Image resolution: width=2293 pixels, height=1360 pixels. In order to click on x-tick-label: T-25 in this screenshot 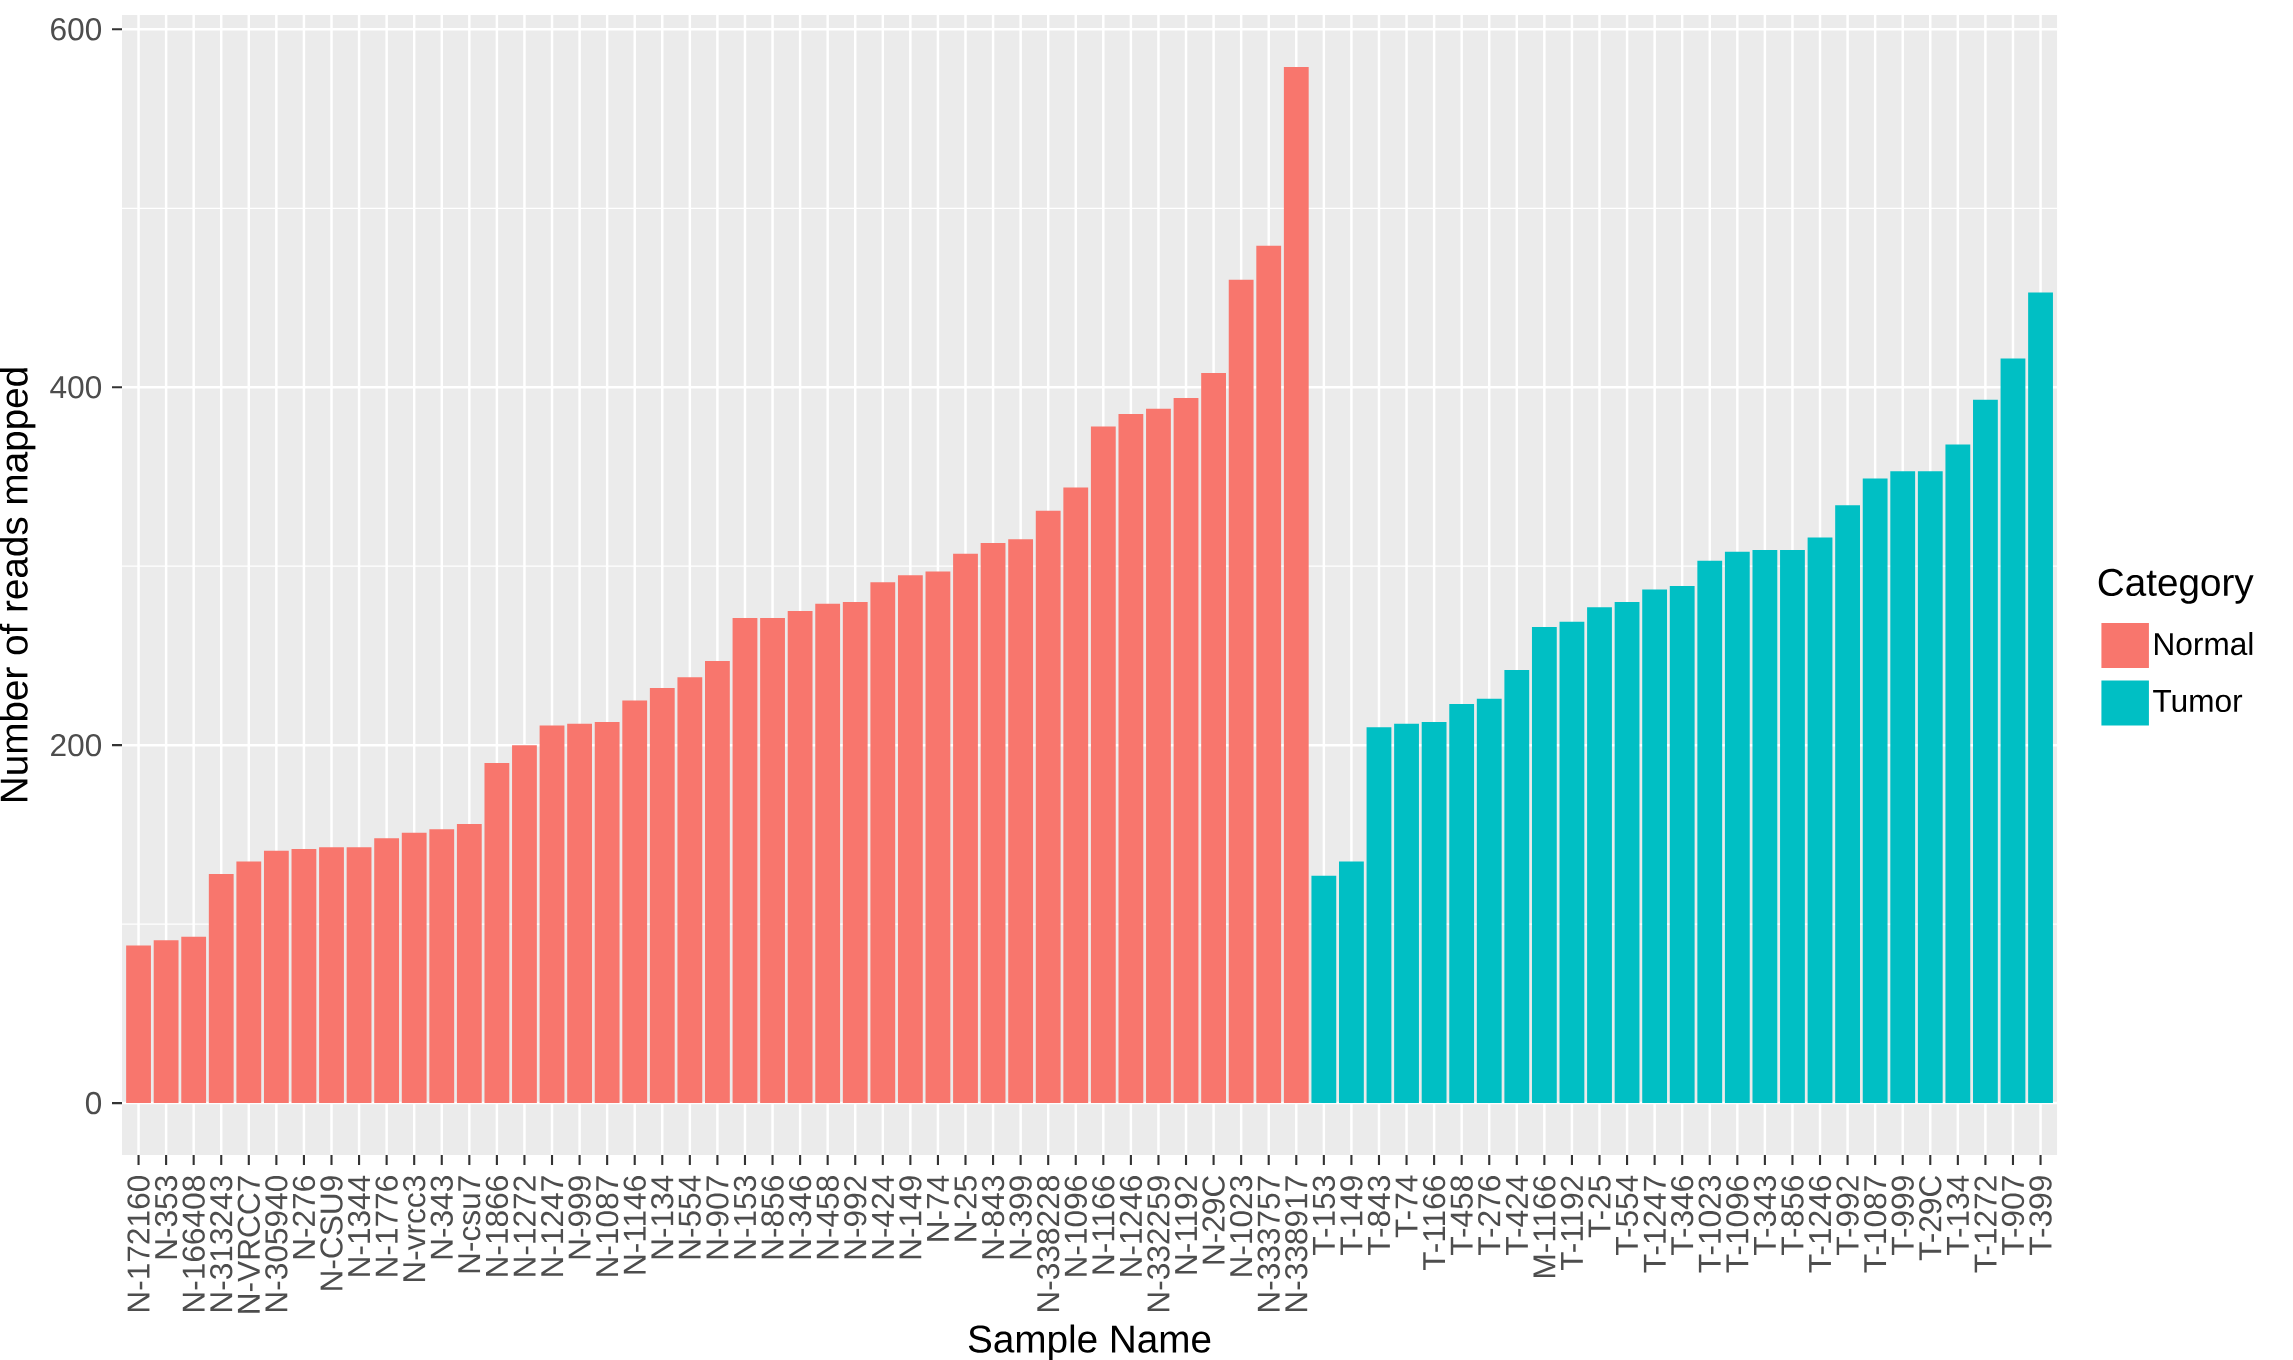, I will do `click(1599, 1207)`.